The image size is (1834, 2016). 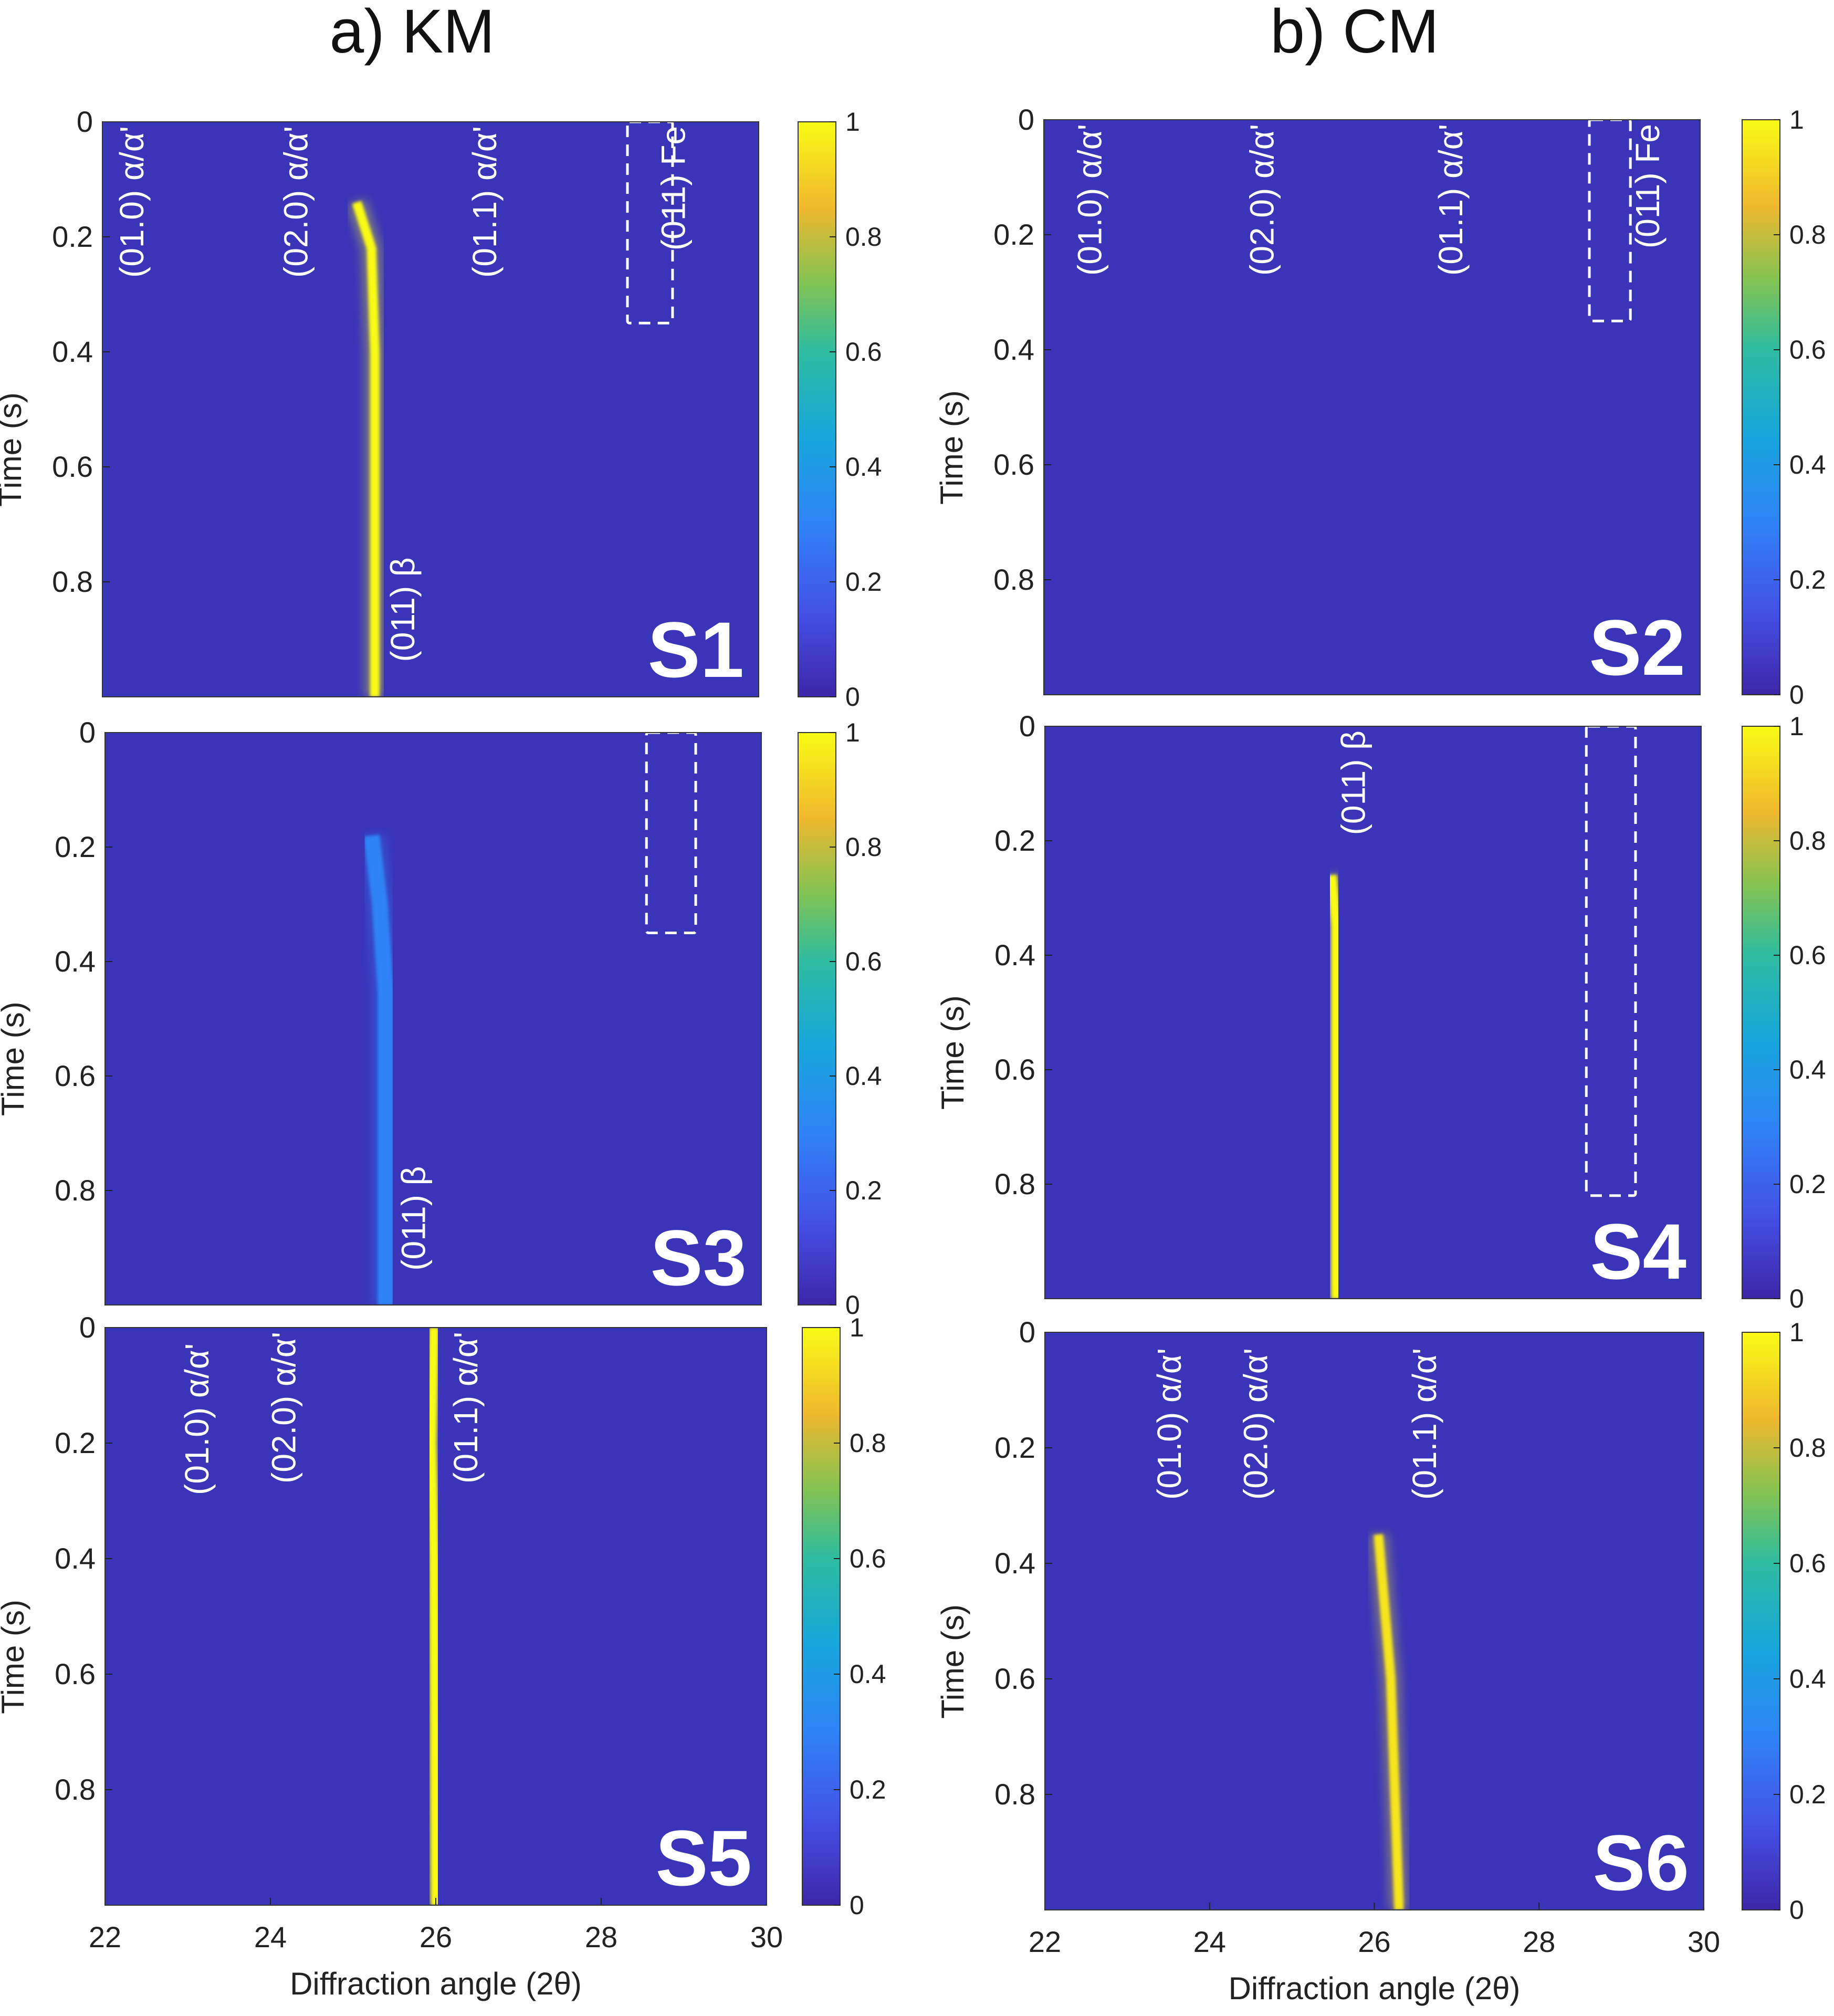 I want to click on sample-label: S6, so click(x=1641, y=1863).